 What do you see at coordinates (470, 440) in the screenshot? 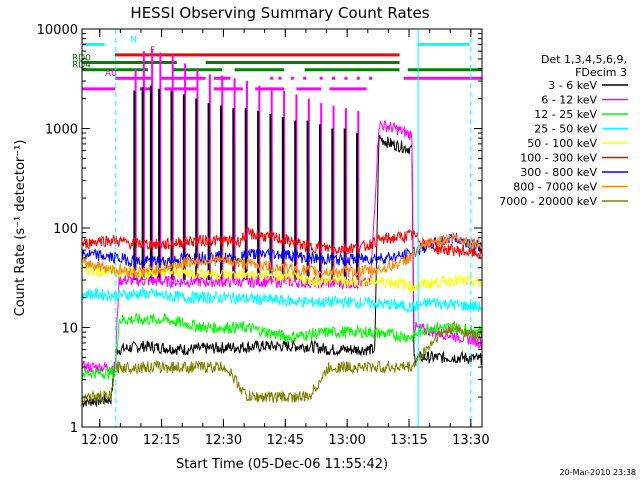
I see `x-tick-label: 13:30` at bounding box center [470, 440].